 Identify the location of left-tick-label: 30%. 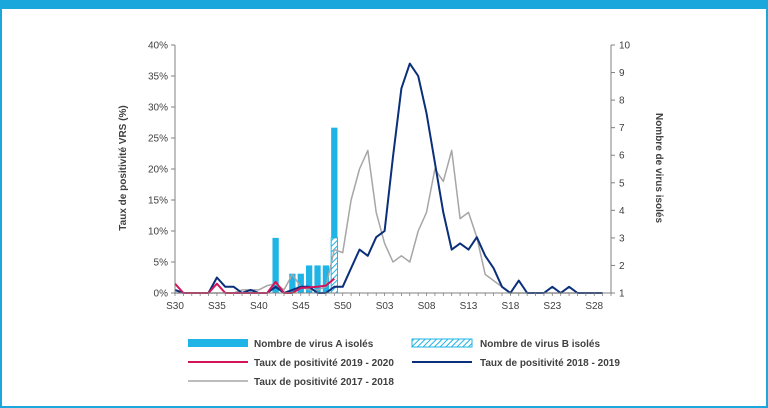
(158, 108).